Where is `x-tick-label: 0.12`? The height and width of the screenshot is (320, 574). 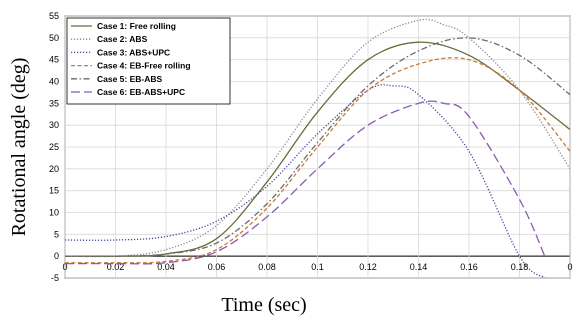 x-tick-label: 0.12 is located at coordinates (368, 267).